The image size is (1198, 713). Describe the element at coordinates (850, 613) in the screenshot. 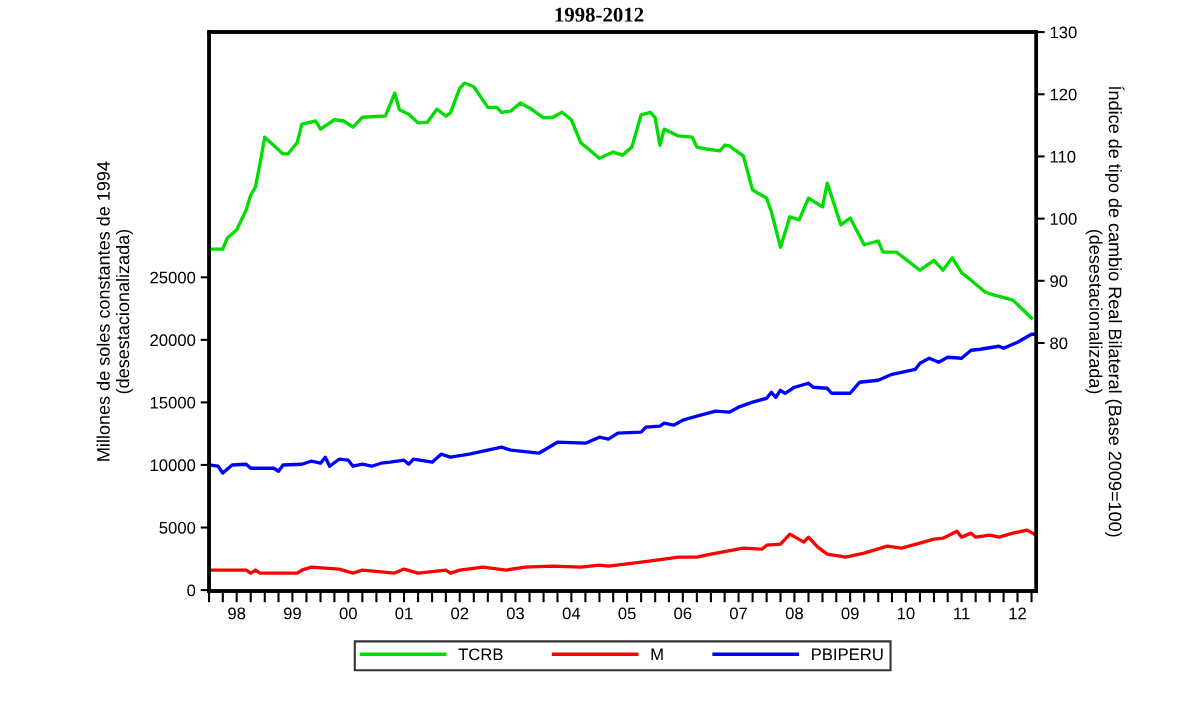

I see `x-tick-label: 09` at that location.